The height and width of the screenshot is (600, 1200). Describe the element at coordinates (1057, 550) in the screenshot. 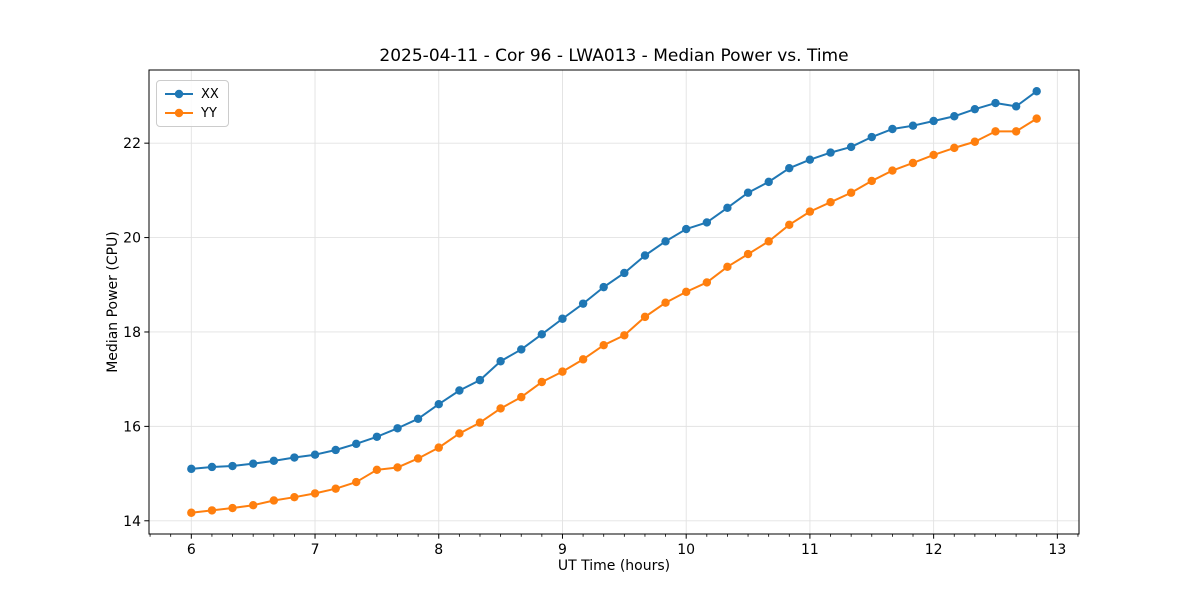

I see `x-tick-label: 13` at that location.